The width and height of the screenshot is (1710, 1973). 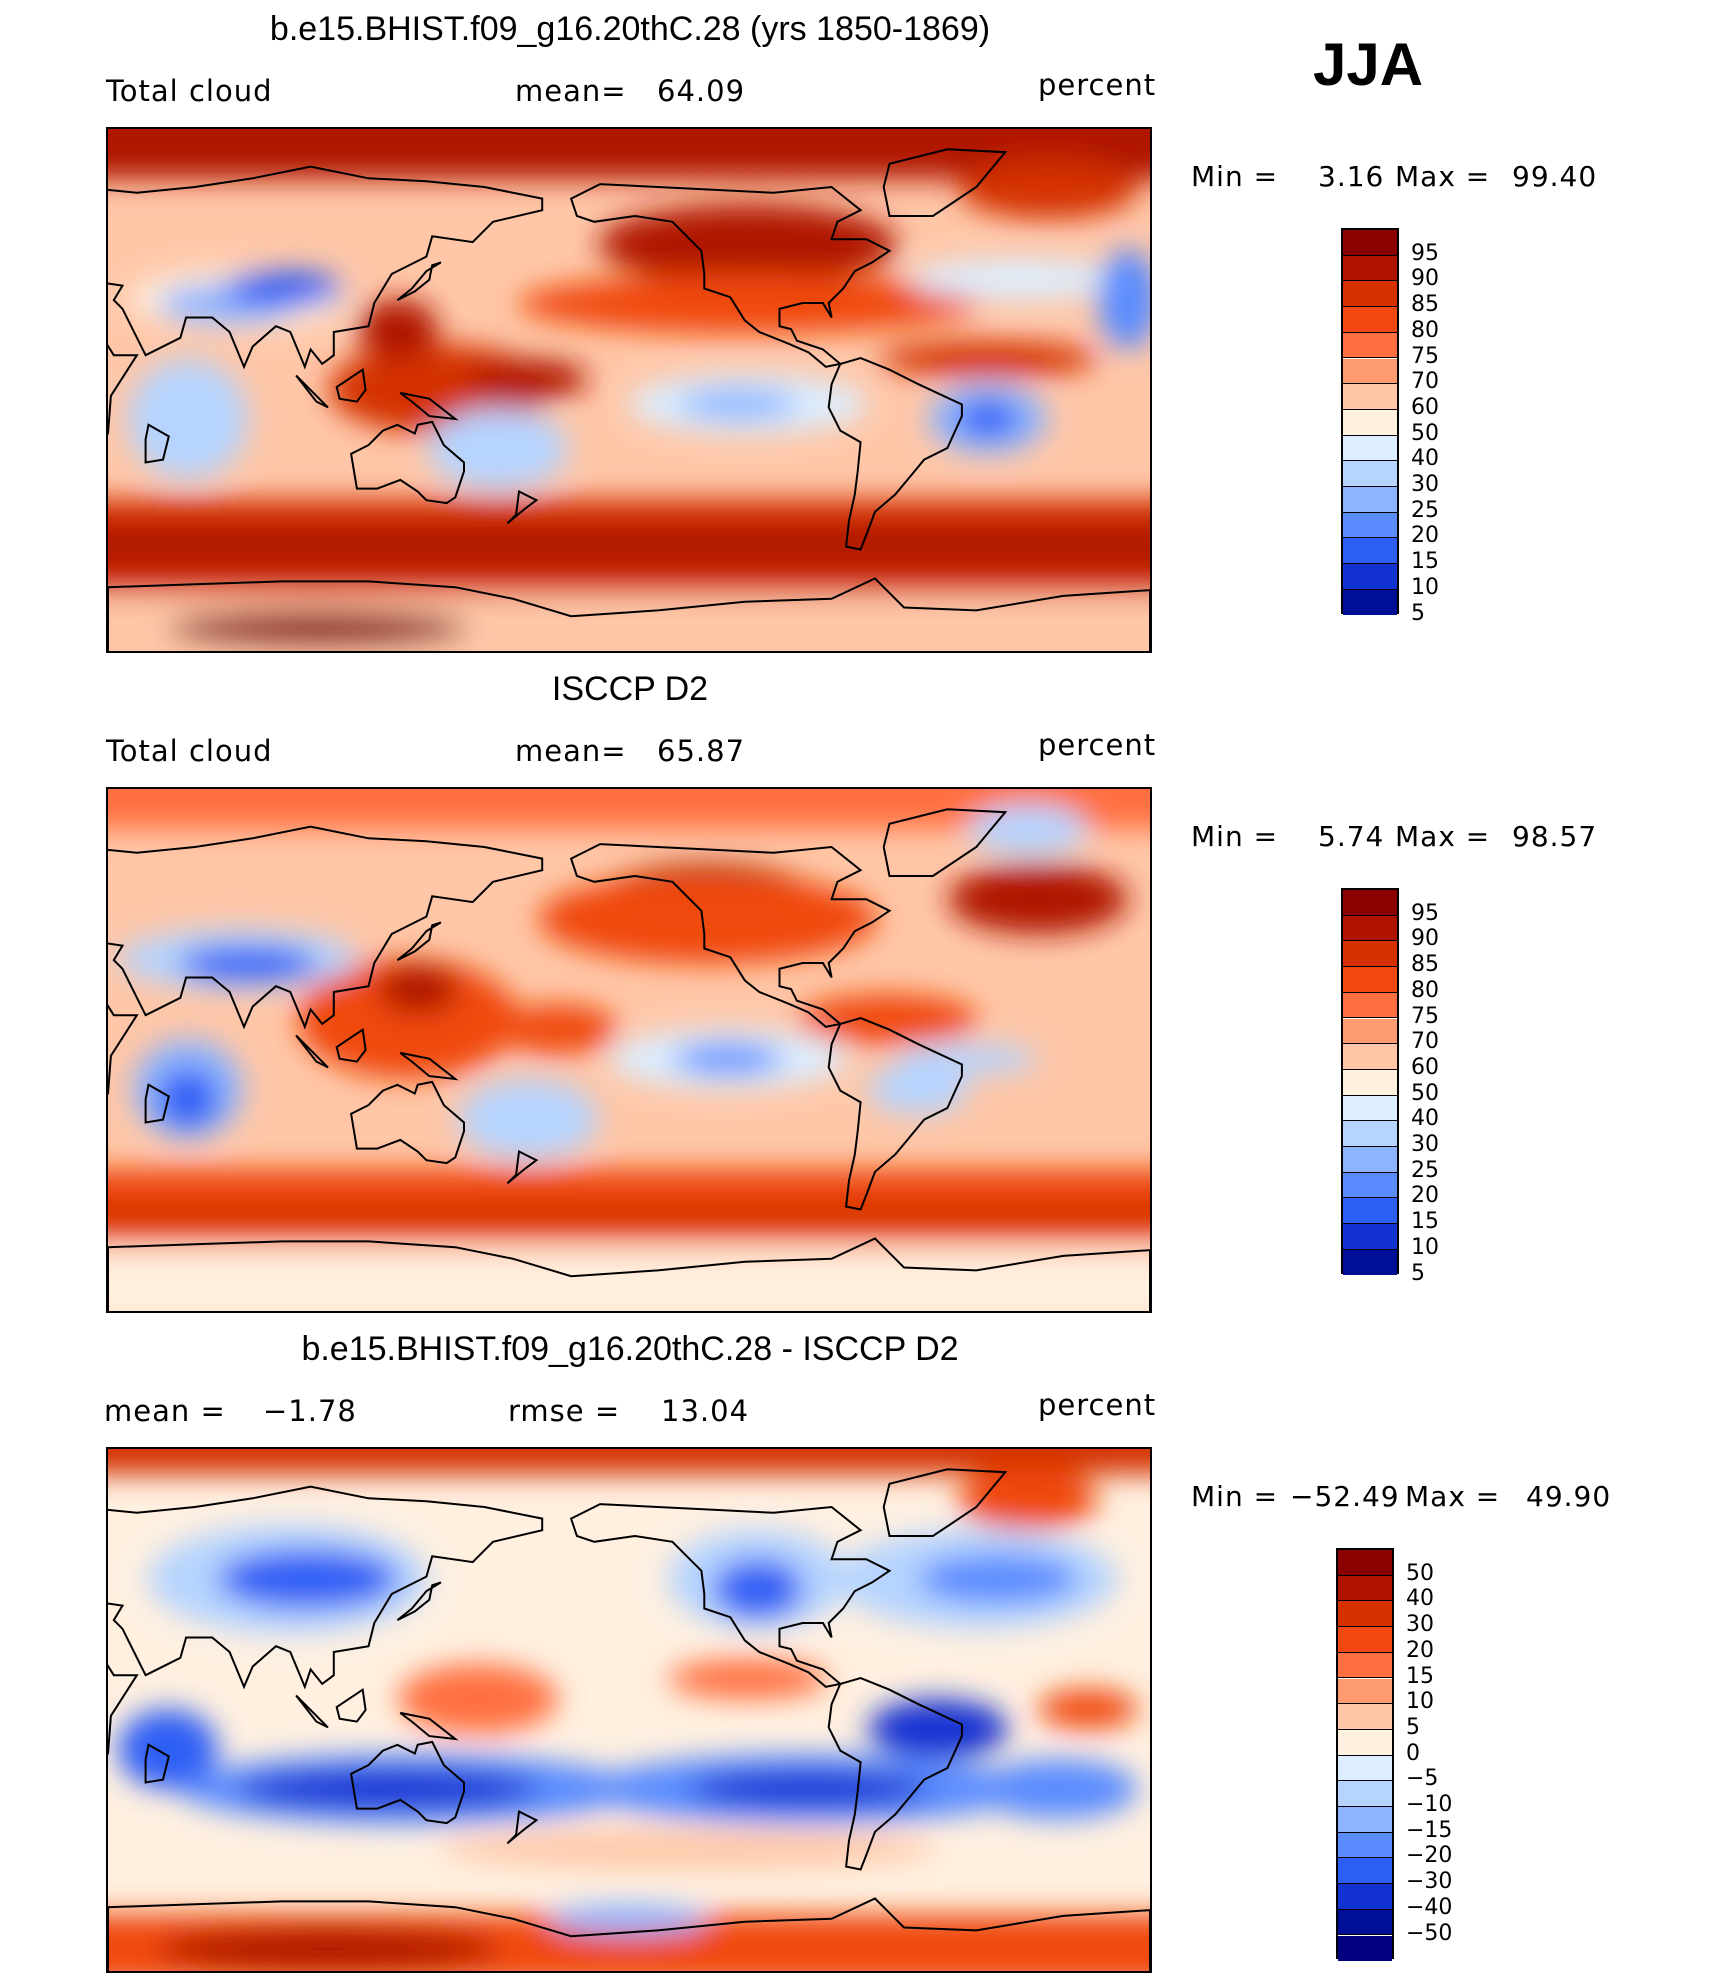 I want to click on colorbar-label: 75, so click(x=1425, y=356).